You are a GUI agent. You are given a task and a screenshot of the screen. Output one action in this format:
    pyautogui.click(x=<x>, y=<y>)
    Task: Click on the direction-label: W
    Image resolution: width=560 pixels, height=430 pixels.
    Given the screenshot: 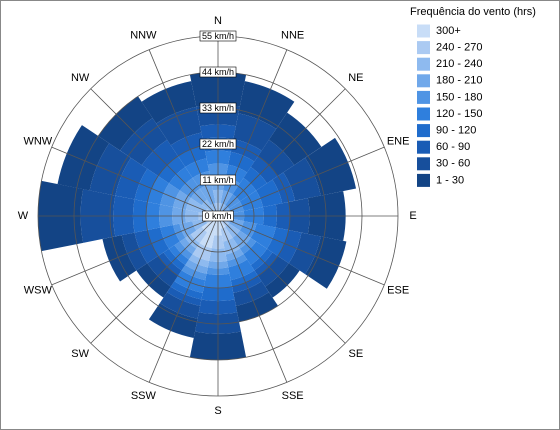 What is the action you would take?
    pyautogui.click(x=23, y=216)
    